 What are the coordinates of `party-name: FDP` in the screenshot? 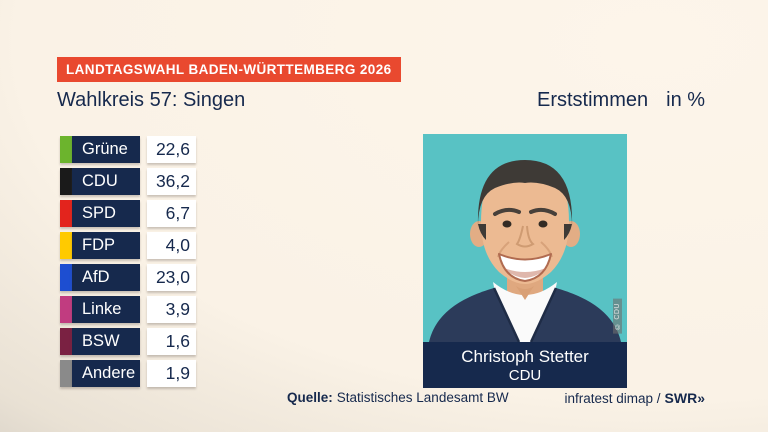 It's located at (106, 245).